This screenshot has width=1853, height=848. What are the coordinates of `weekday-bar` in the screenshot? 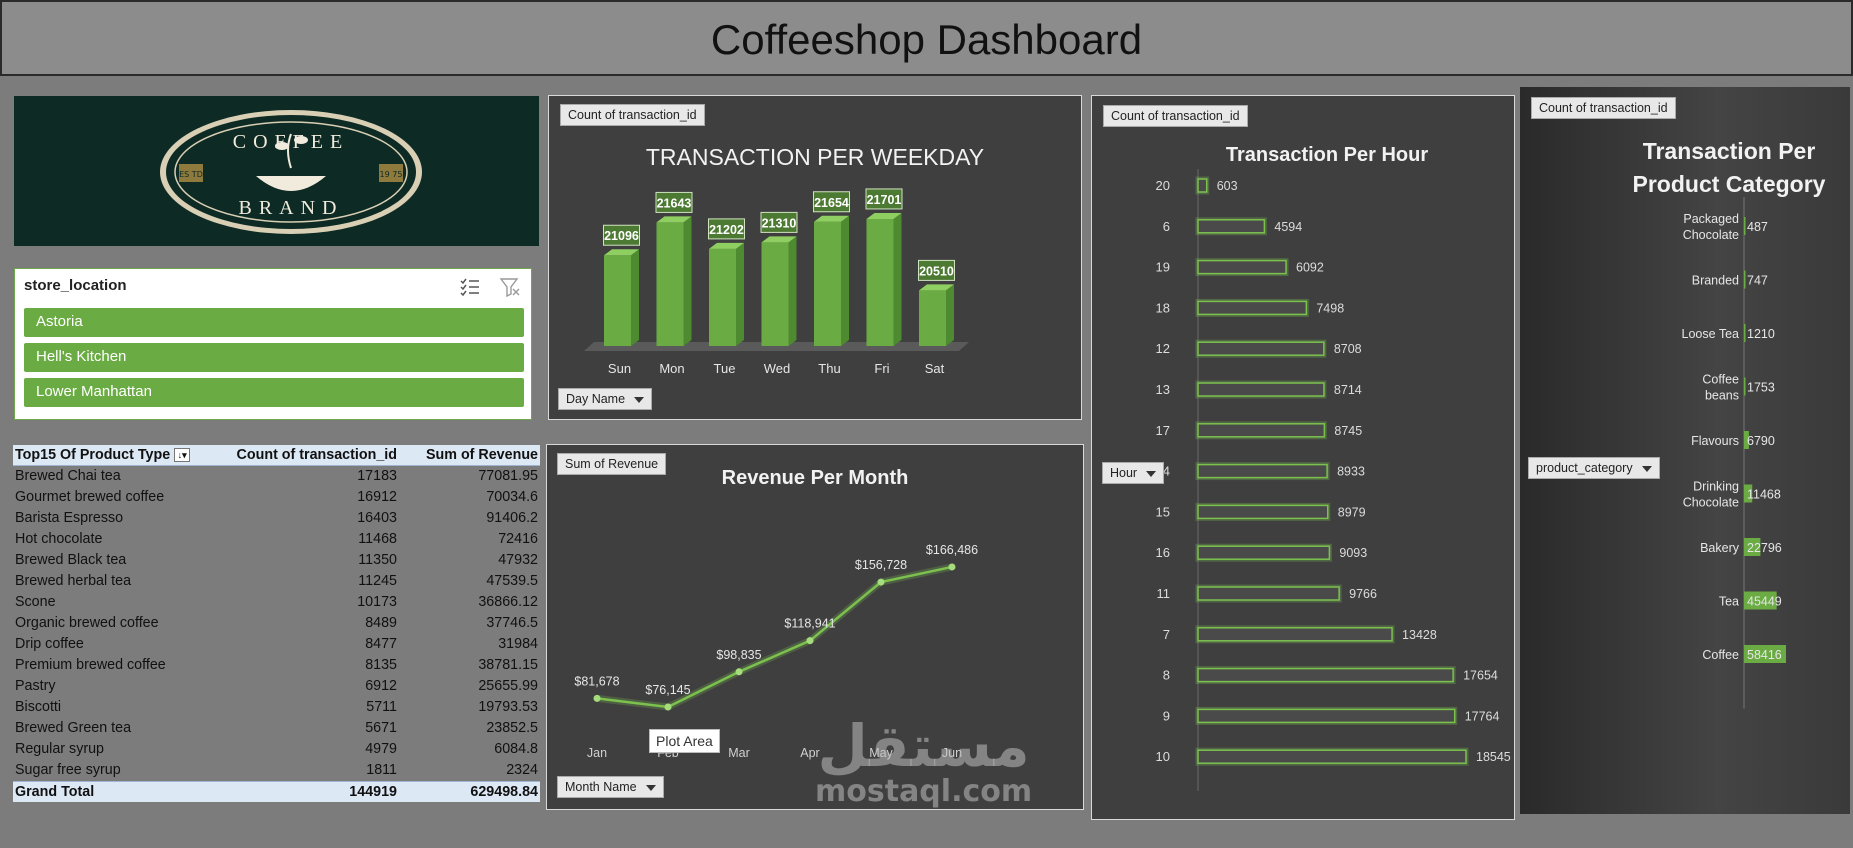 It's located at (827, 283).